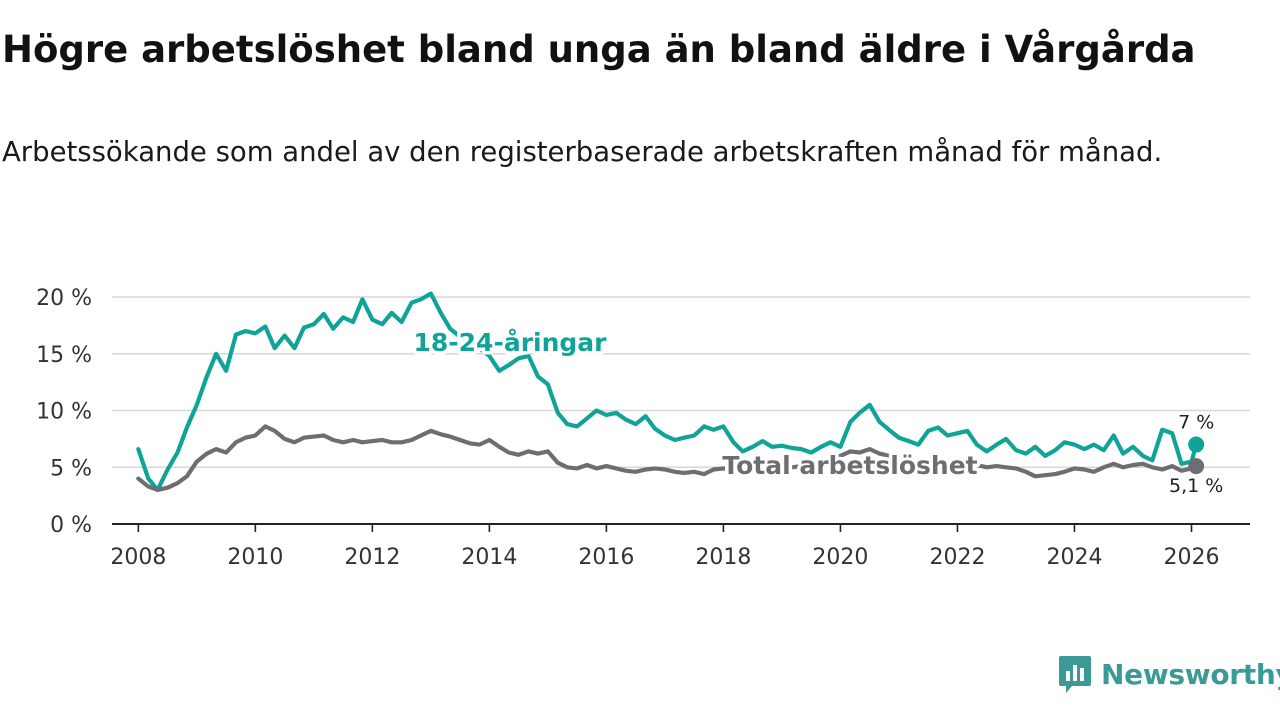  What do you see at coordinates (511, 342) in the screenshot?
I see `series-label-youth: 18-24-åringar` at bounding box center [511, 342].